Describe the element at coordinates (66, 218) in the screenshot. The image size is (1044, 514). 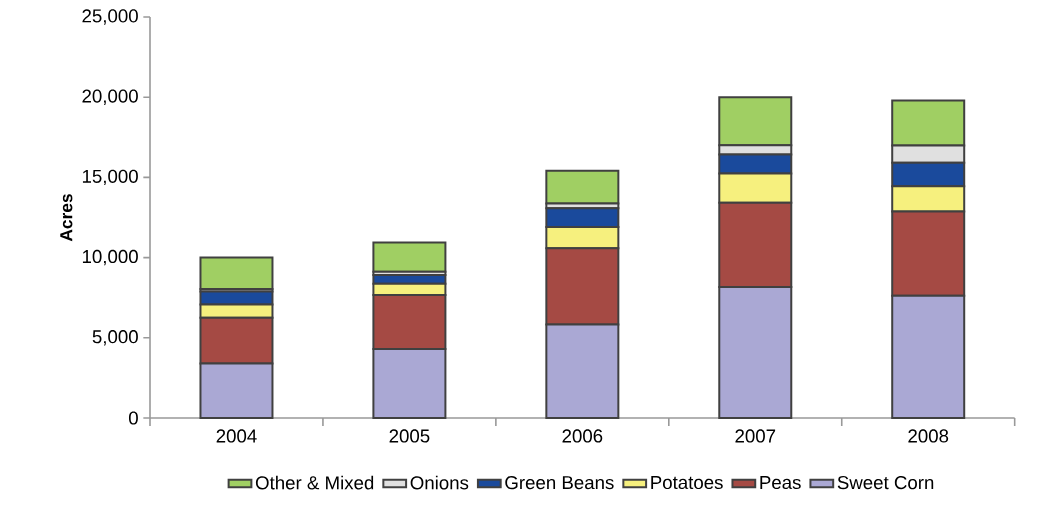
I see `y-axis-title: Acres` at that location.